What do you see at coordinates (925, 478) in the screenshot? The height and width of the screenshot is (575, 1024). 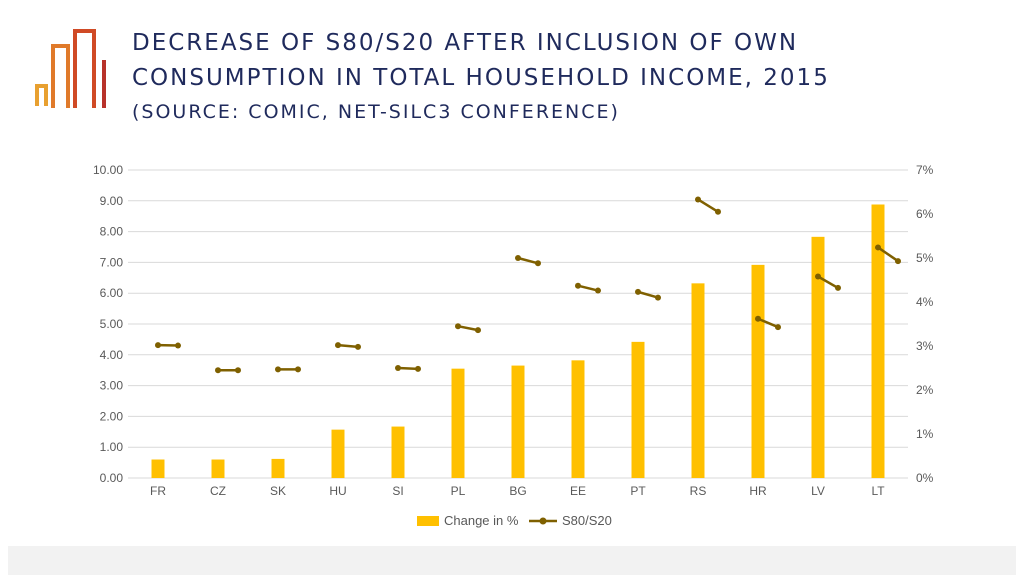 I see `y-right-tick-label: 0%` at bounding box center [925, 478].